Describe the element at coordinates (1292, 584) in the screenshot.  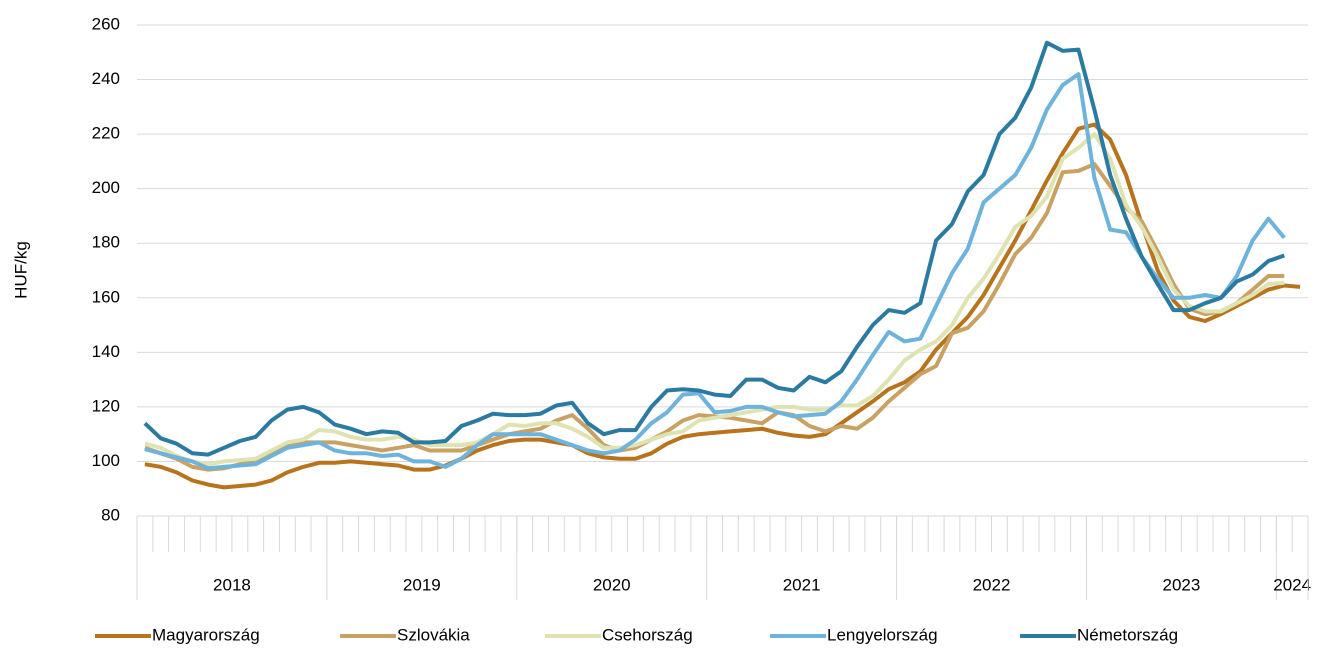
I see `x-group-label: 2024` at that location.